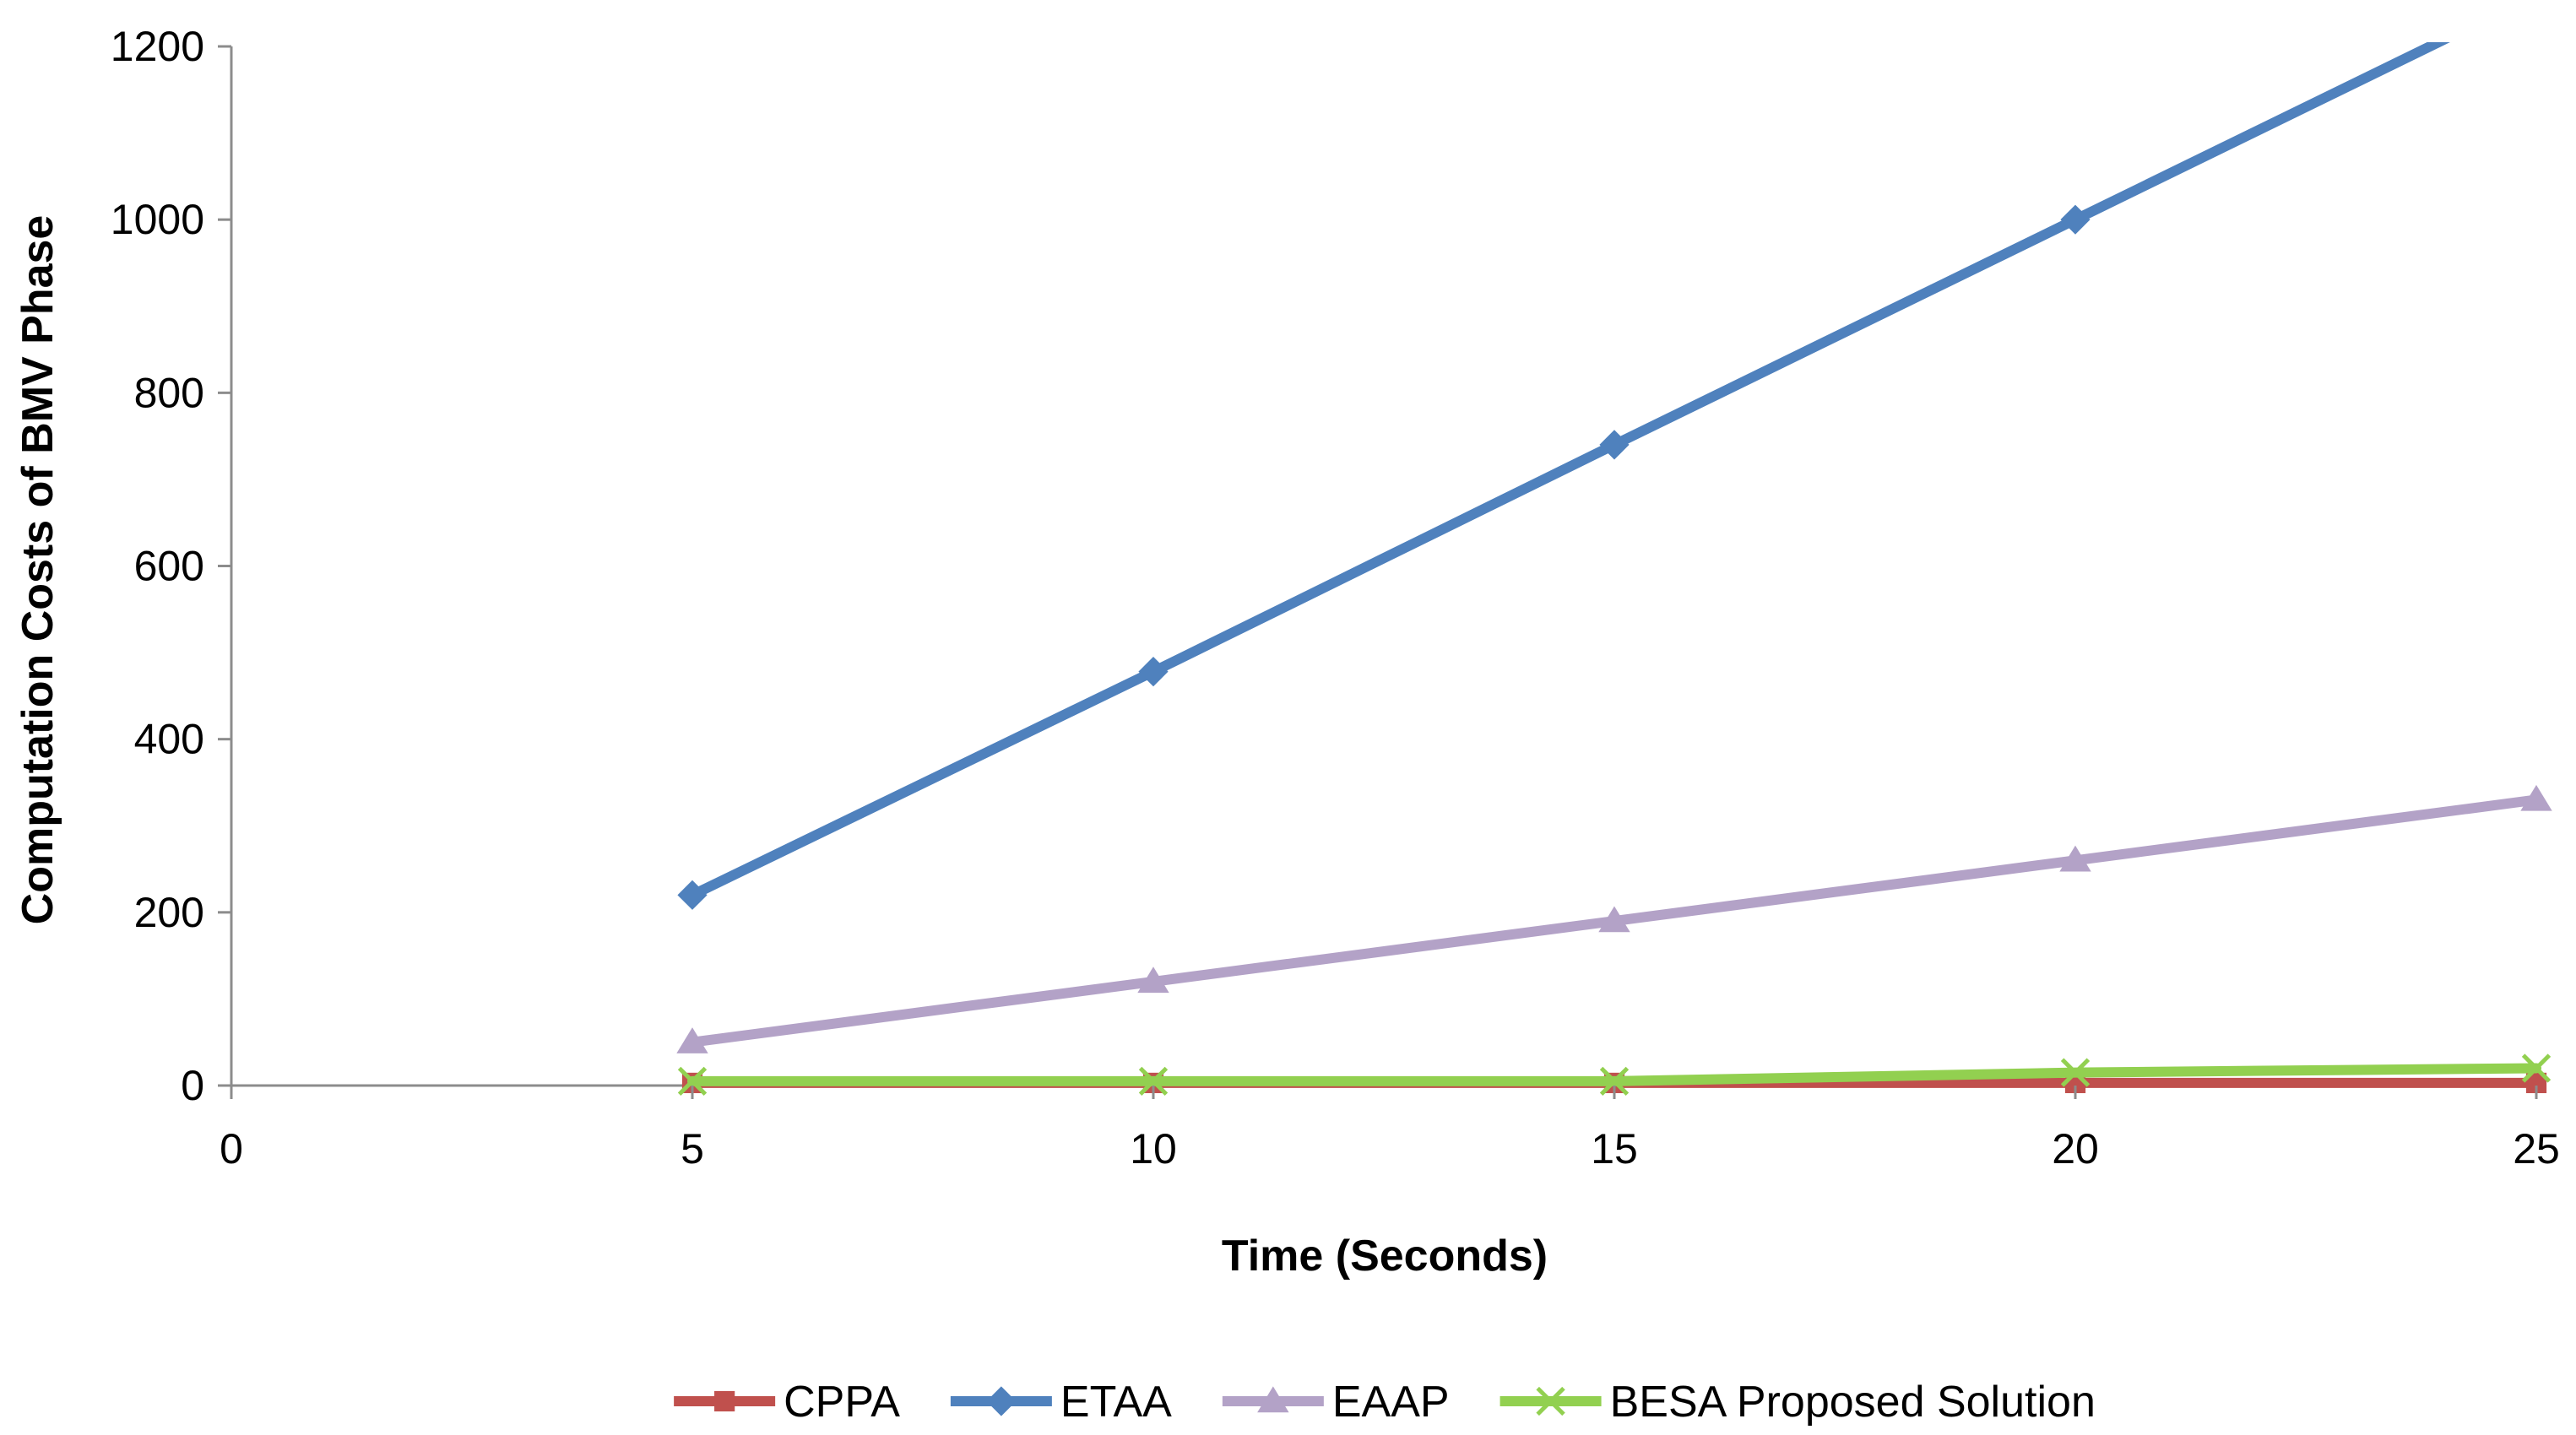 The height and width of the screenshot is (1435, 2576). I want to click on x-tick-label: 20, so click(2075, 1148).